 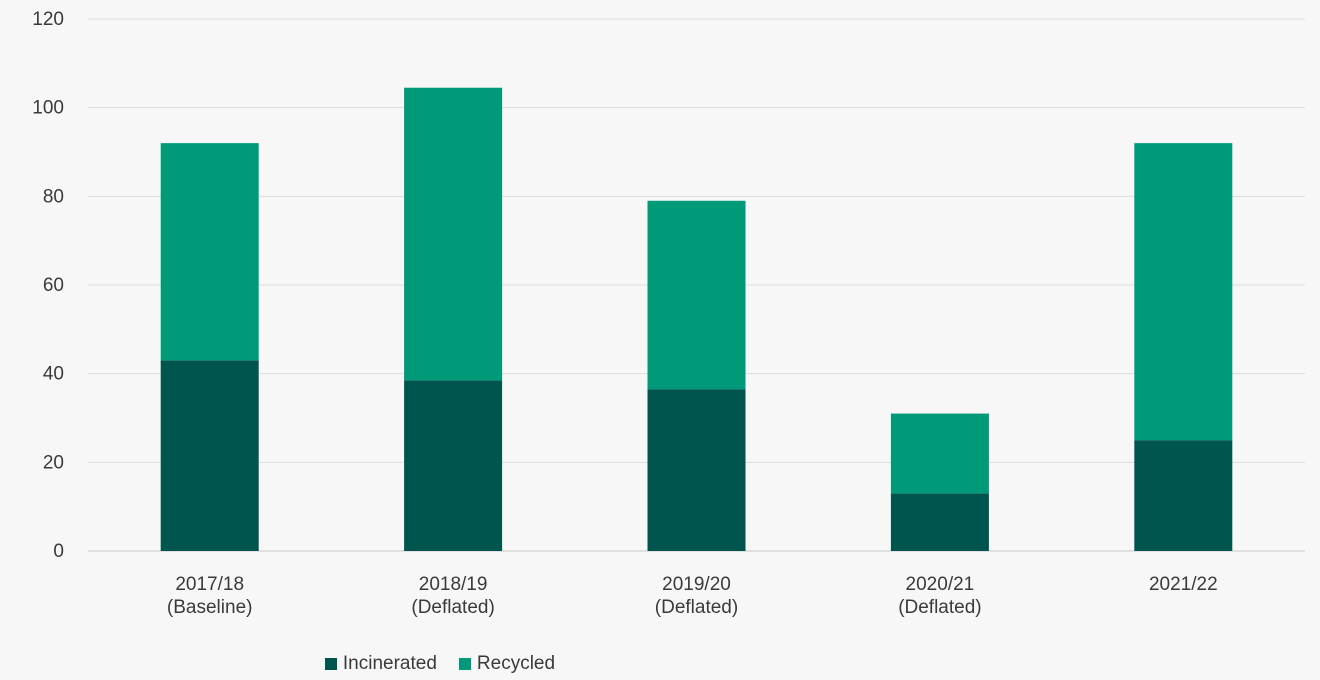 I want to click on x-tick-label-3-0: 2020/21, so click(x=940, y=584).